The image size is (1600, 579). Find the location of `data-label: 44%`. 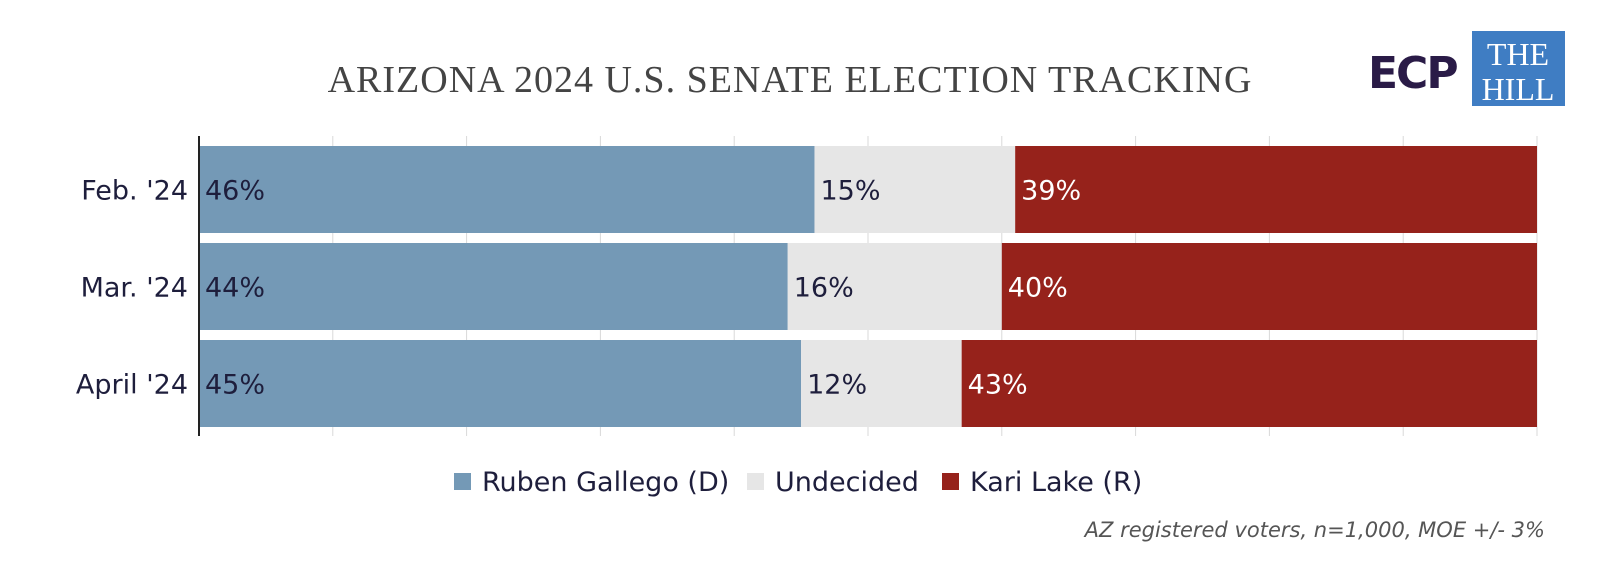

data-label: 44% is located at coordinates (235, 288).